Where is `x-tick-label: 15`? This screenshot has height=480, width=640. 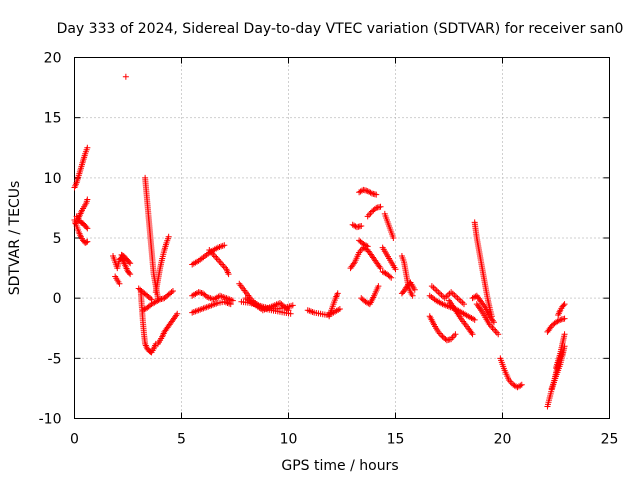
x-tick-label: 15 is located at coordinates (396, 440).